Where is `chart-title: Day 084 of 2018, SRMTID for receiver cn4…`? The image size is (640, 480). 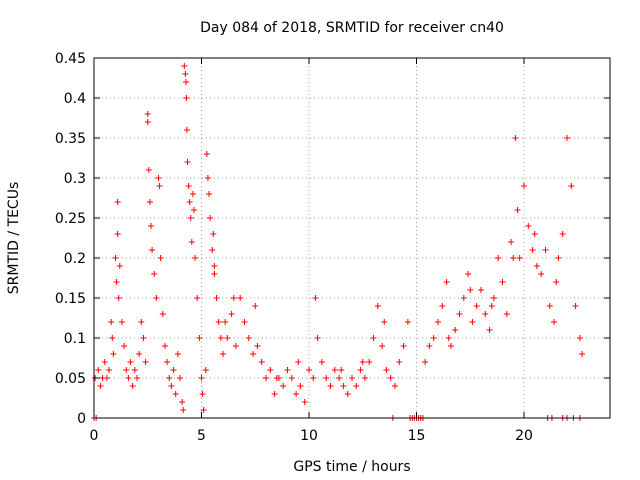 chart-title: Day 084 of 2018, SRMTID for receiver cn4… is located at coordinates (352, 28).